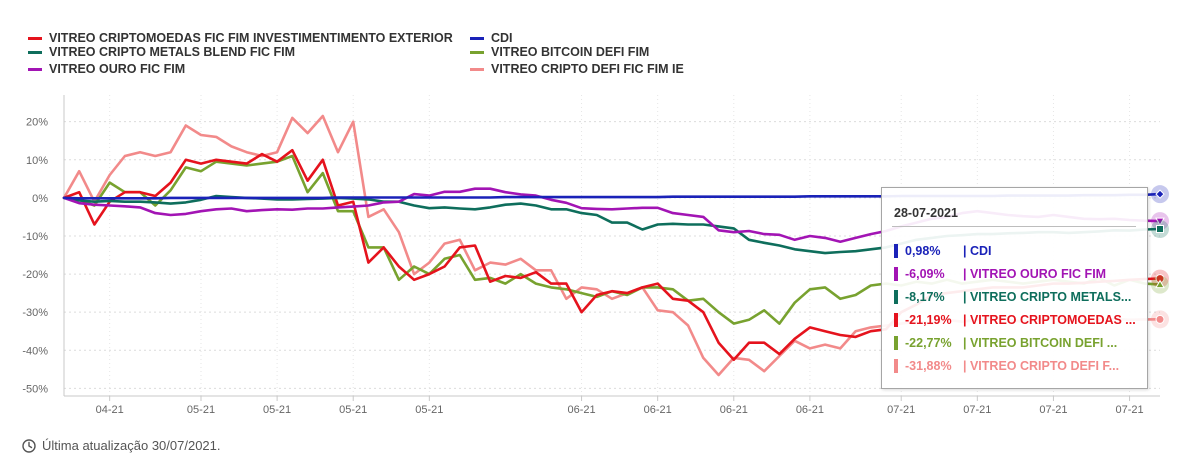 This screenshot has height=470, width=1186. I want to click on legend-label: VITREO OURO FIC FIM, so click(117, 69).